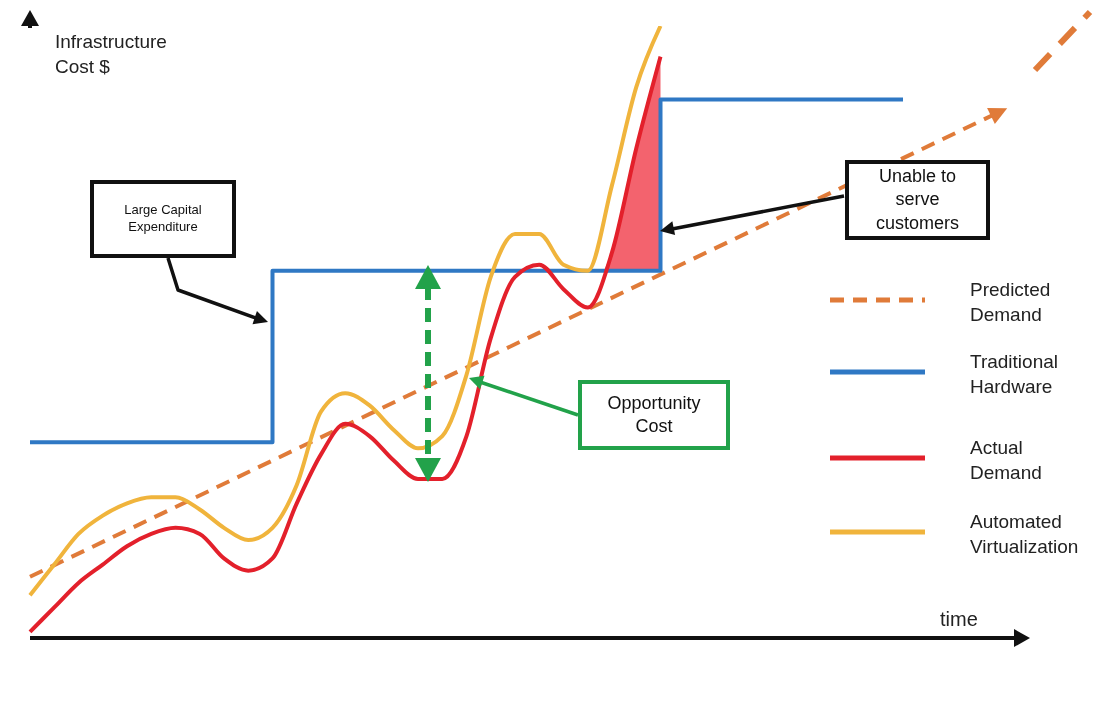 The width and height of the screenshot is (1103, 725). Describe the element at coordinates (1011, 302) in the screenshot. I see `legend-label: Predicted Demand` at that location.